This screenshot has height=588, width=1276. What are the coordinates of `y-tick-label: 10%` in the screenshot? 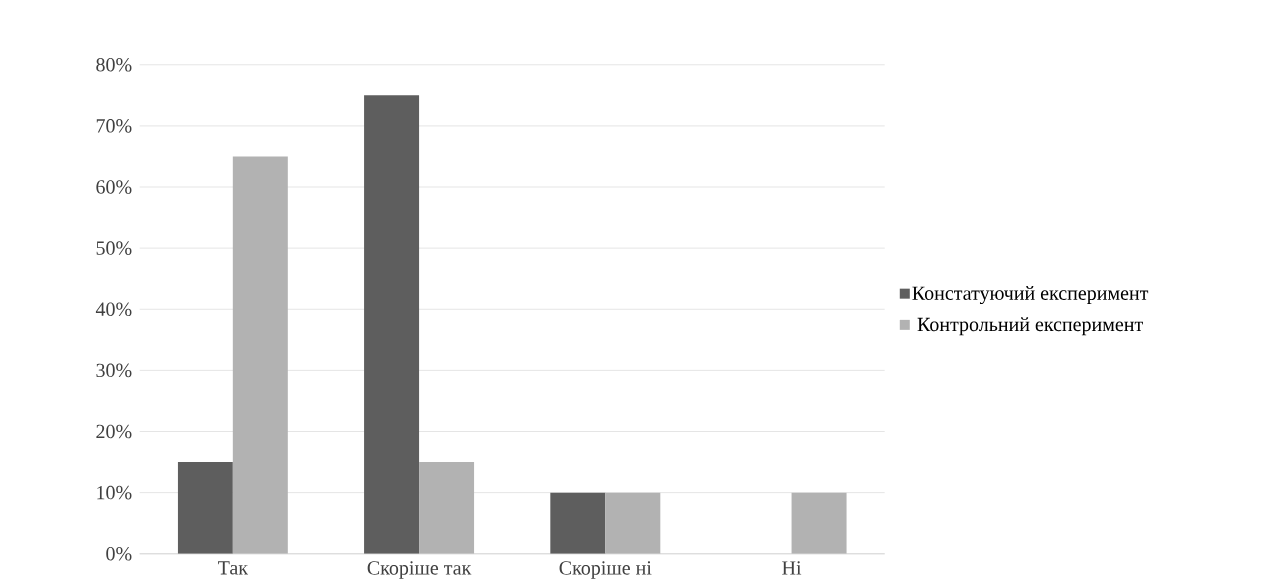 It's located at (114, 492).